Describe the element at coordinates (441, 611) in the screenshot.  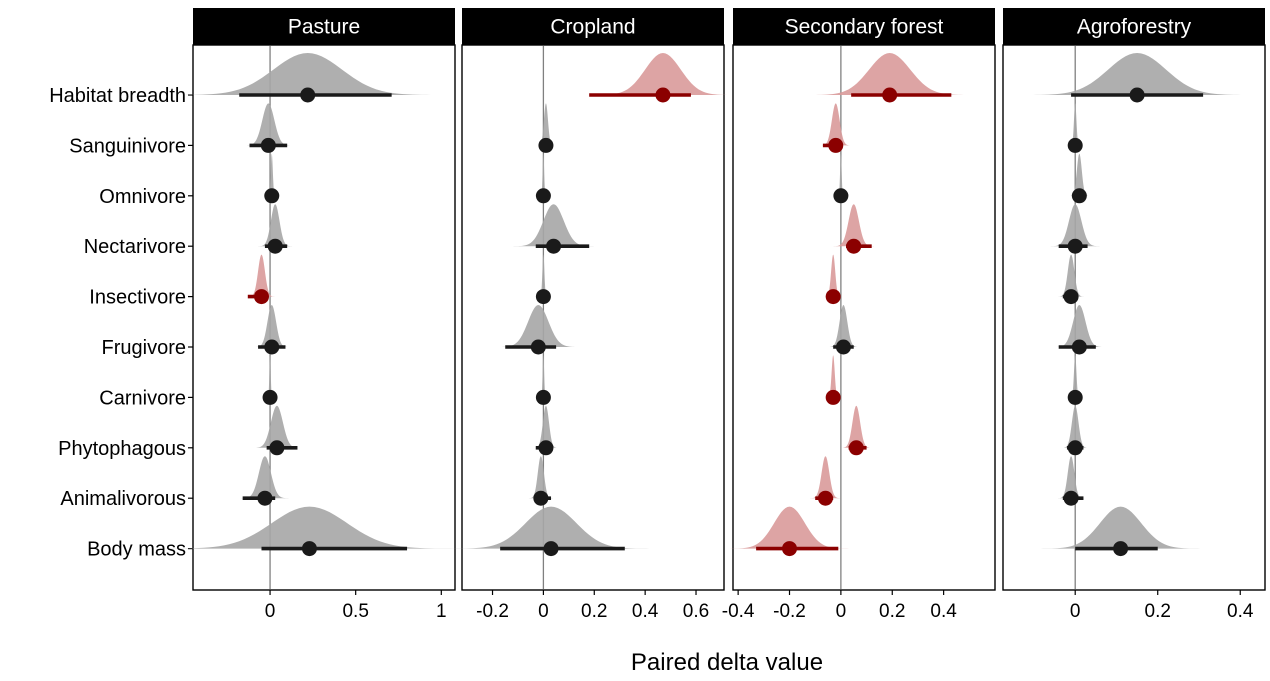
I see `x-tick-label: 1` at that location.